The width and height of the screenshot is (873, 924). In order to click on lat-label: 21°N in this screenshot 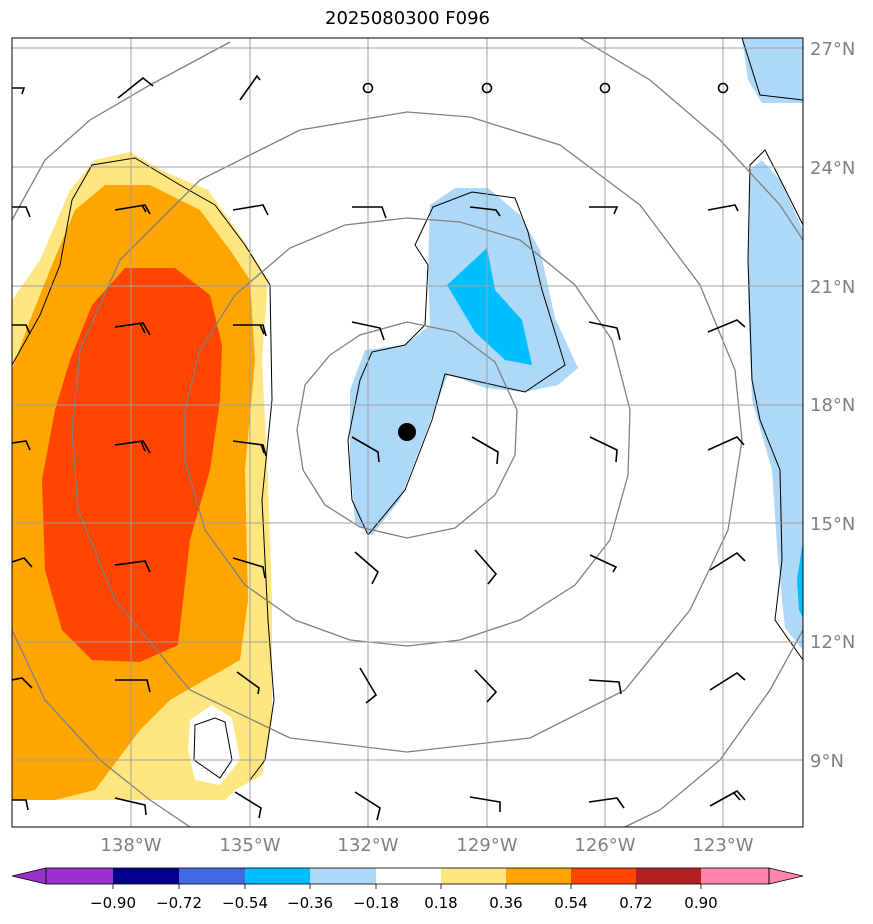, I will do `click(832, 287)`.